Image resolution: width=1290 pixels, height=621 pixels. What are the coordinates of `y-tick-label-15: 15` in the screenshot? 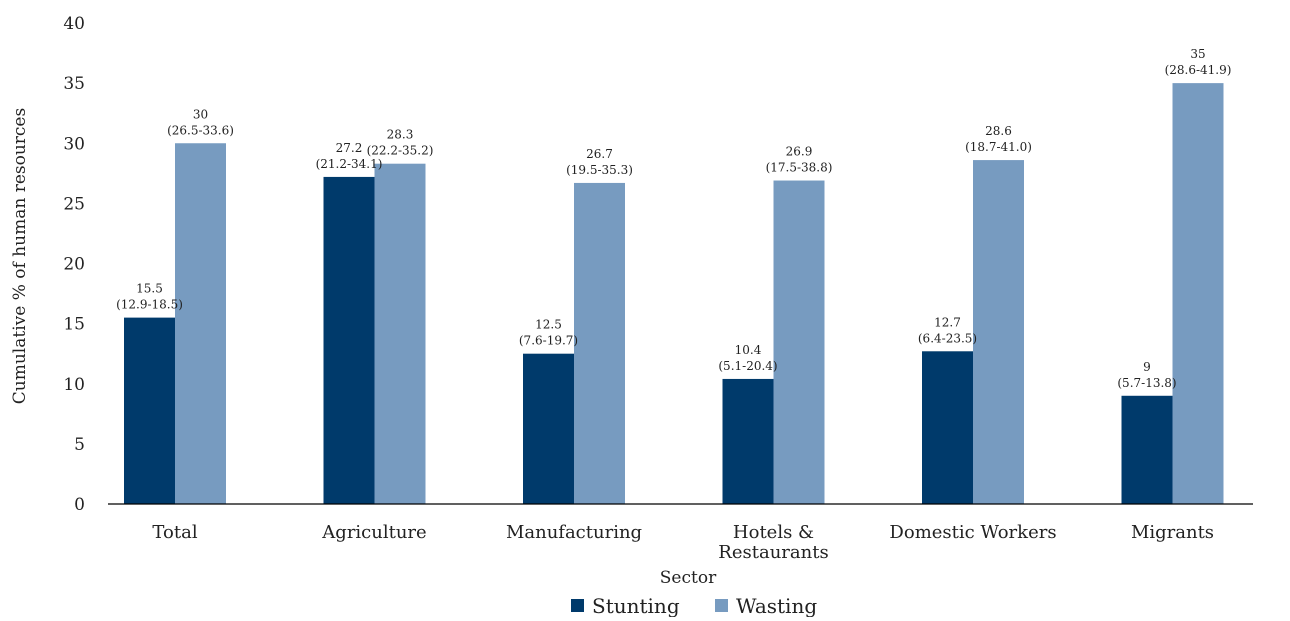 It's located at (74, 325).